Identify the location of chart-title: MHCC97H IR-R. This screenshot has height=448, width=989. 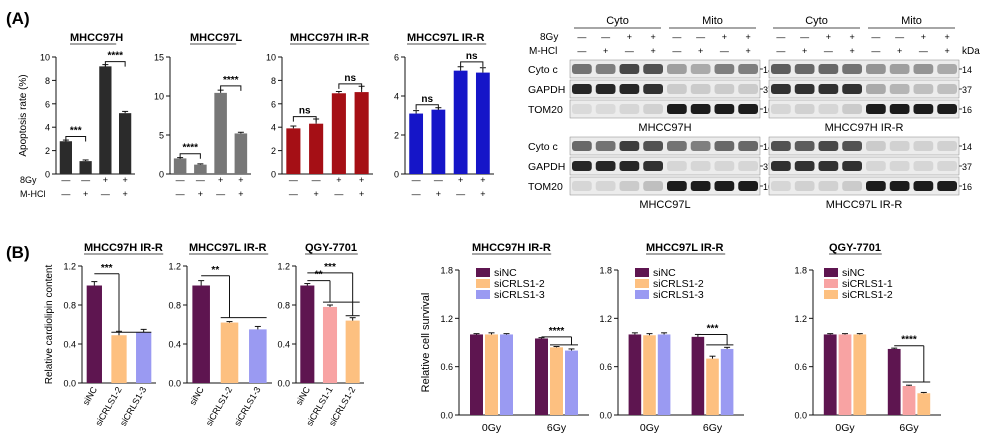
(123, 248).